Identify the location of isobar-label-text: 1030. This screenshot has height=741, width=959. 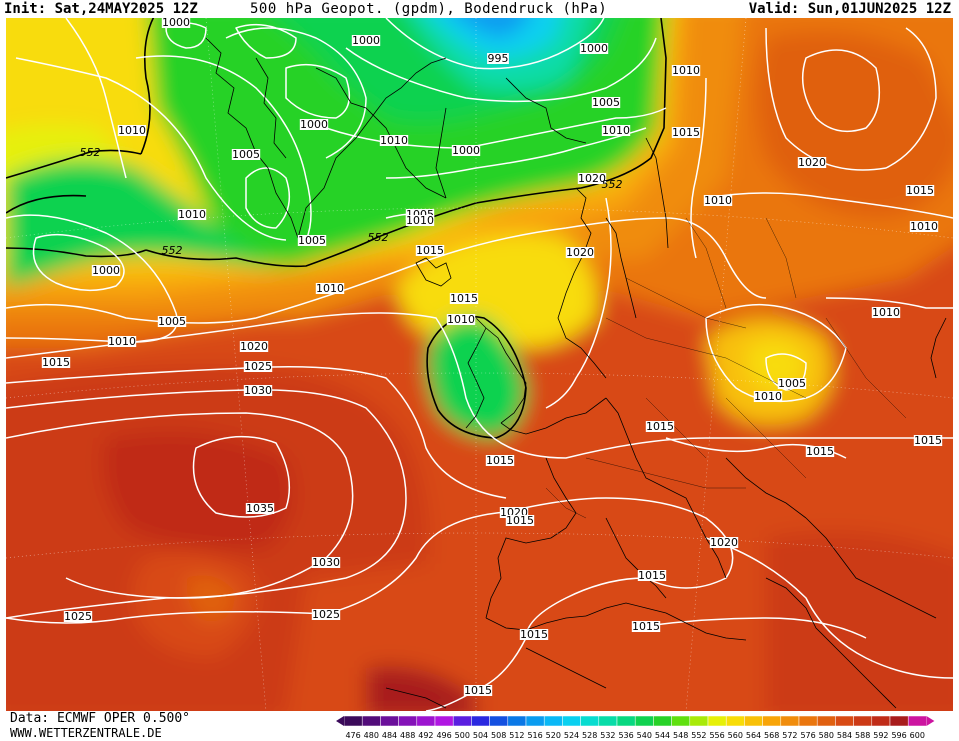
(258, 390).